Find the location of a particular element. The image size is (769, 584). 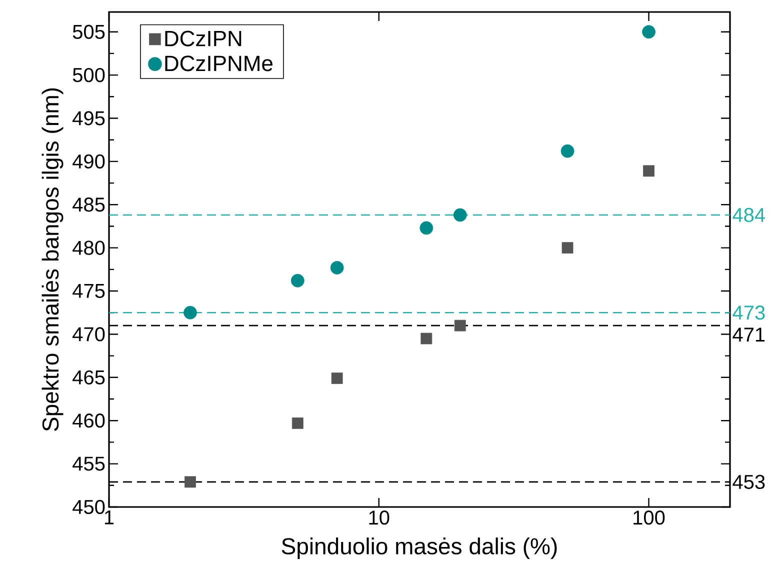

ref-line-label: 471 is located at coordinates (748, 335).